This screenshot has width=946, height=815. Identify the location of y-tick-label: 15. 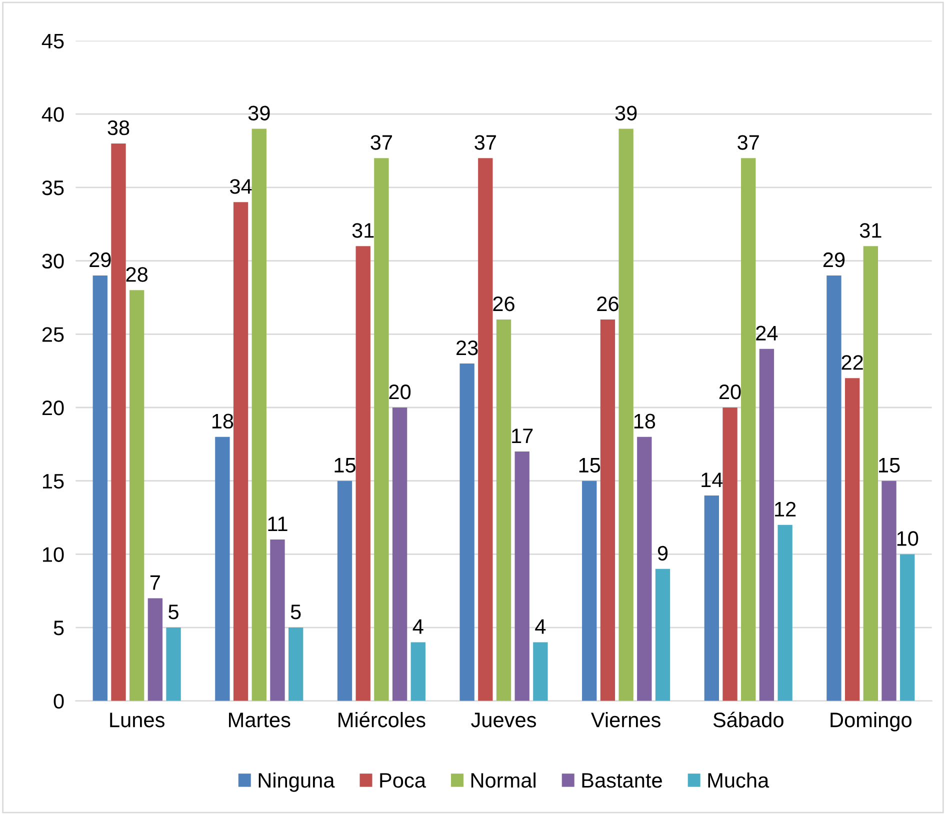
(53, 481).